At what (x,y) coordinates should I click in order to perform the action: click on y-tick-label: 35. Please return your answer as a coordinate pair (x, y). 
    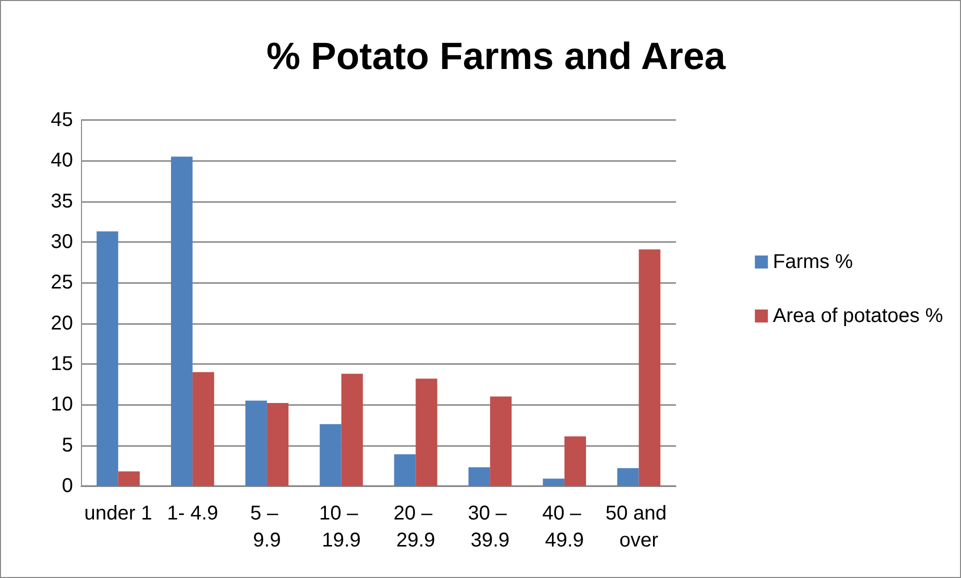
    Looking at the image, I should click on (61, 201).